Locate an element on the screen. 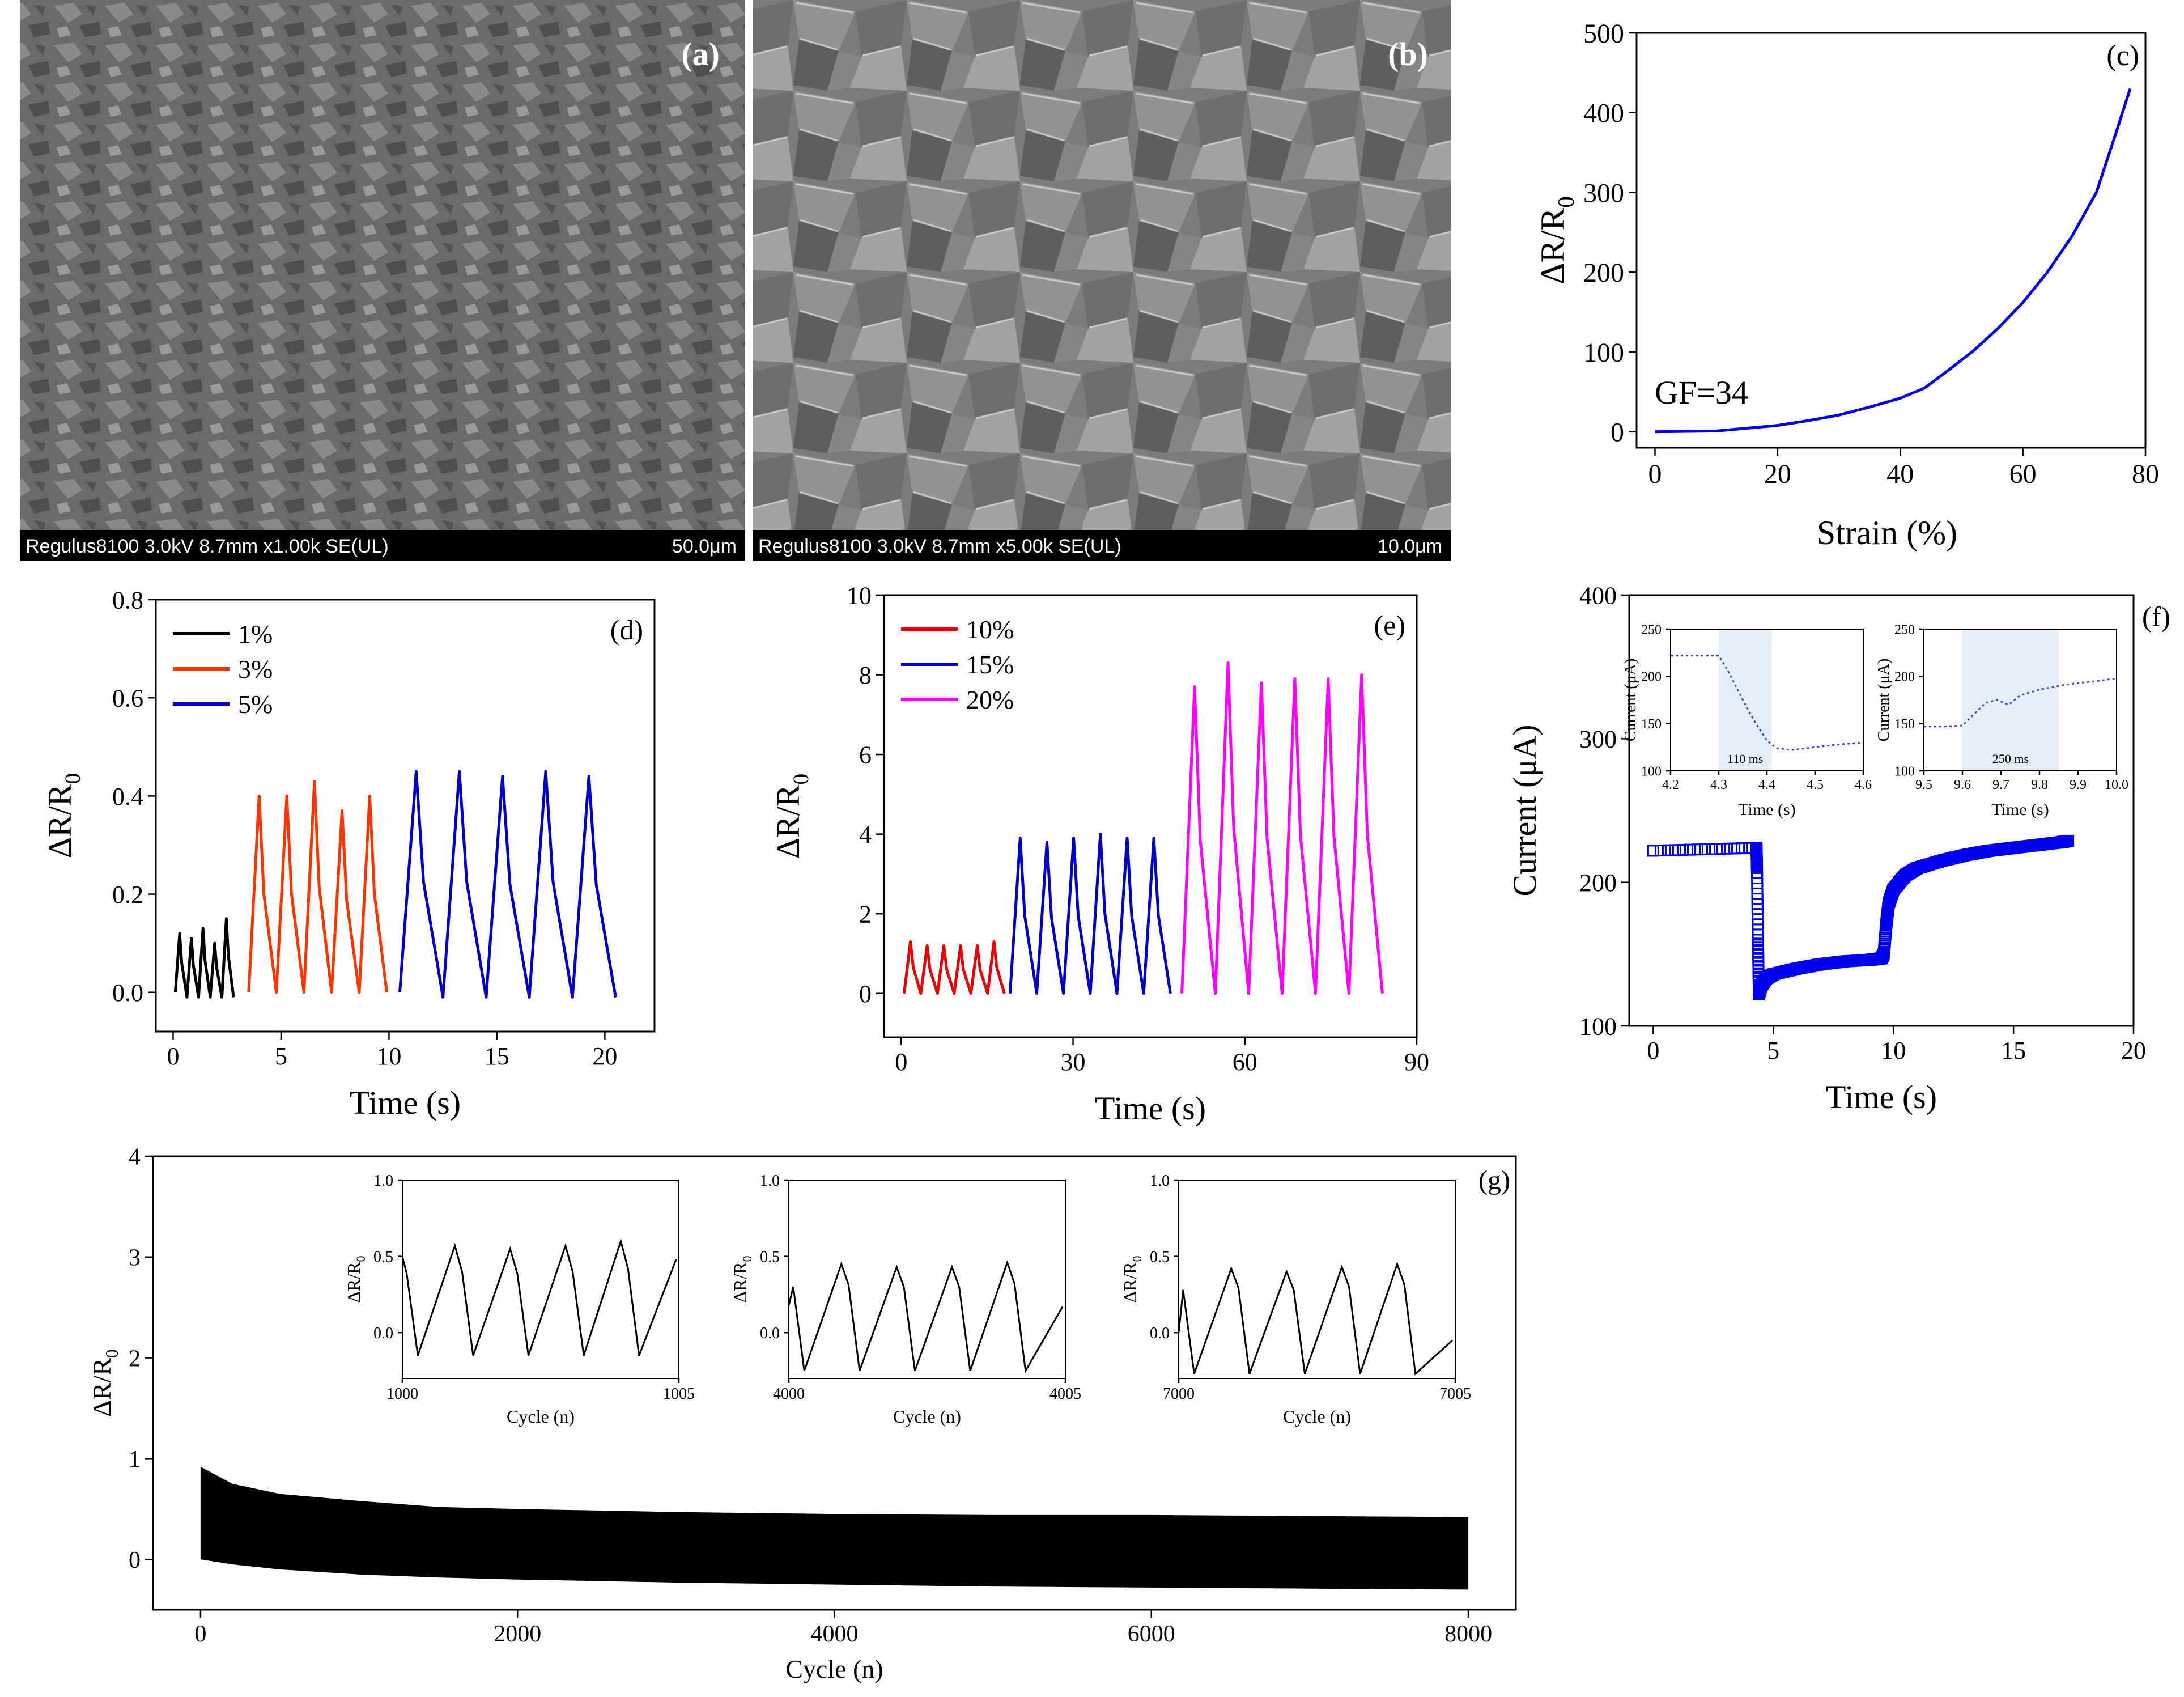 The width and height of the screenshot is (2184, 1697). d-xtick-label: 15 is located at coordinates (497, 1056).